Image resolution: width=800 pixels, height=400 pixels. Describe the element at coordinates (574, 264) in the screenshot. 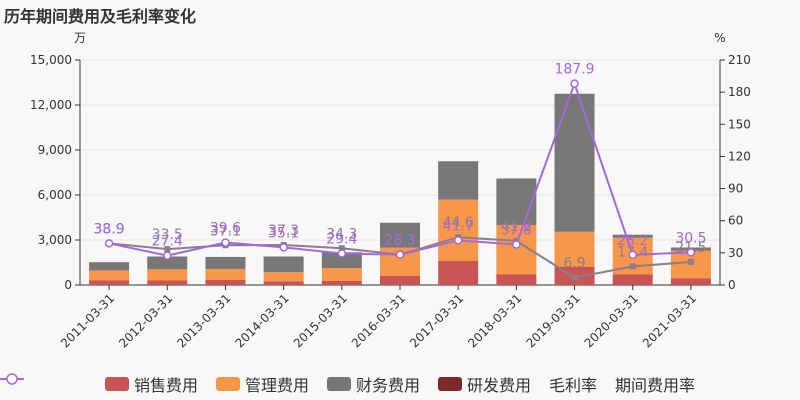

I see `data-label: 6.9` at that location.